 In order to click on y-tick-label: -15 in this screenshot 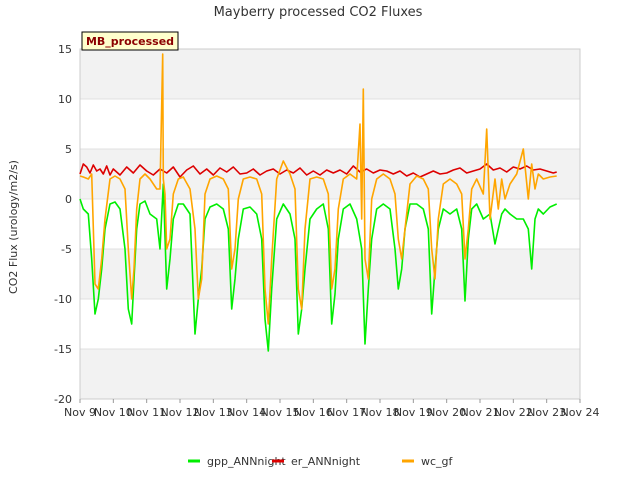, I will do `click(63, 349)`.